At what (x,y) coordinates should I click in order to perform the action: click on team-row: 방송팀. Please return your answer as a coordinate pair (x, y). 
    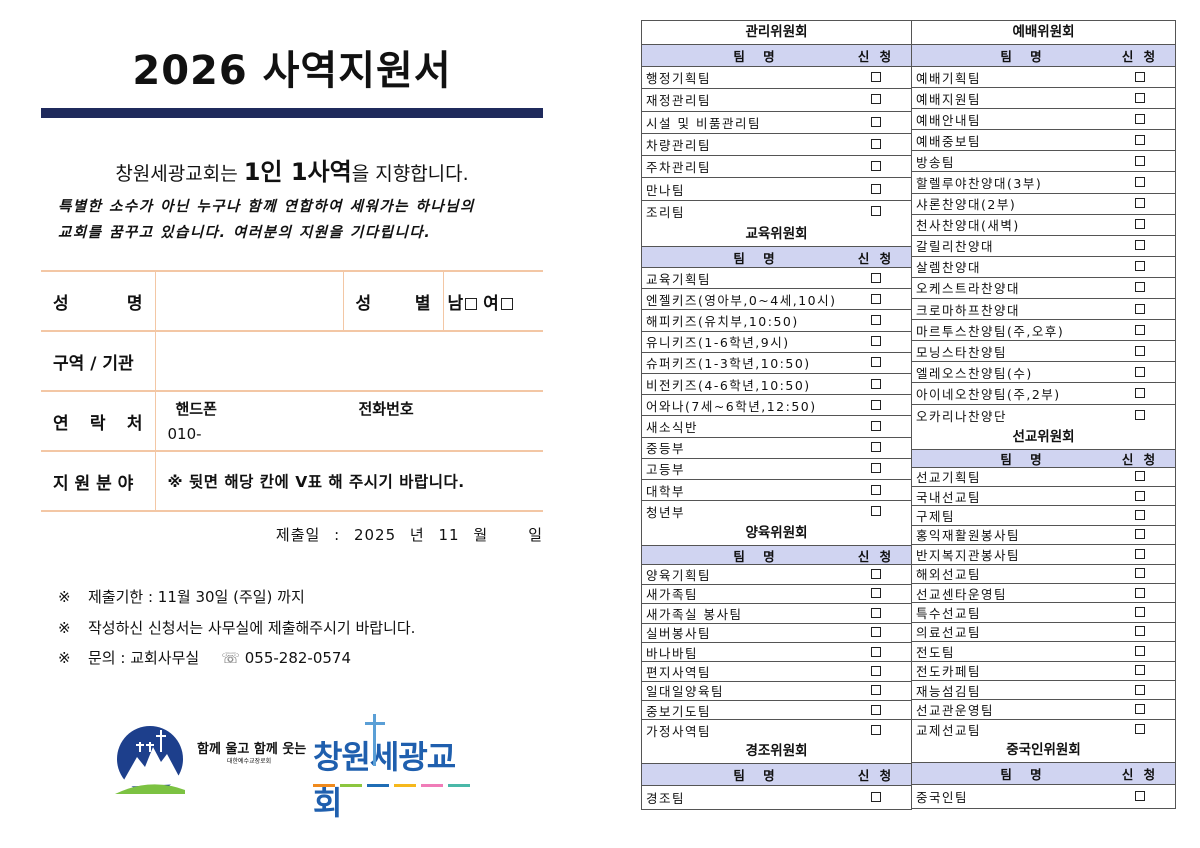
    Looking at the image, I should click on (1043, 162).